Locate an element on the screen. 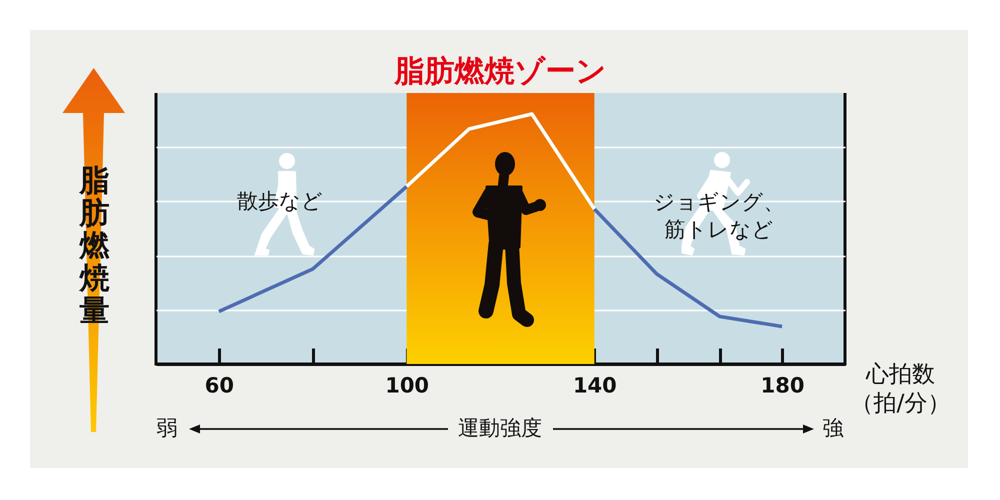 The image size is (1000, 500). x-axis-title: 心拍数（拍/分） is located at coordinates (900, 389).